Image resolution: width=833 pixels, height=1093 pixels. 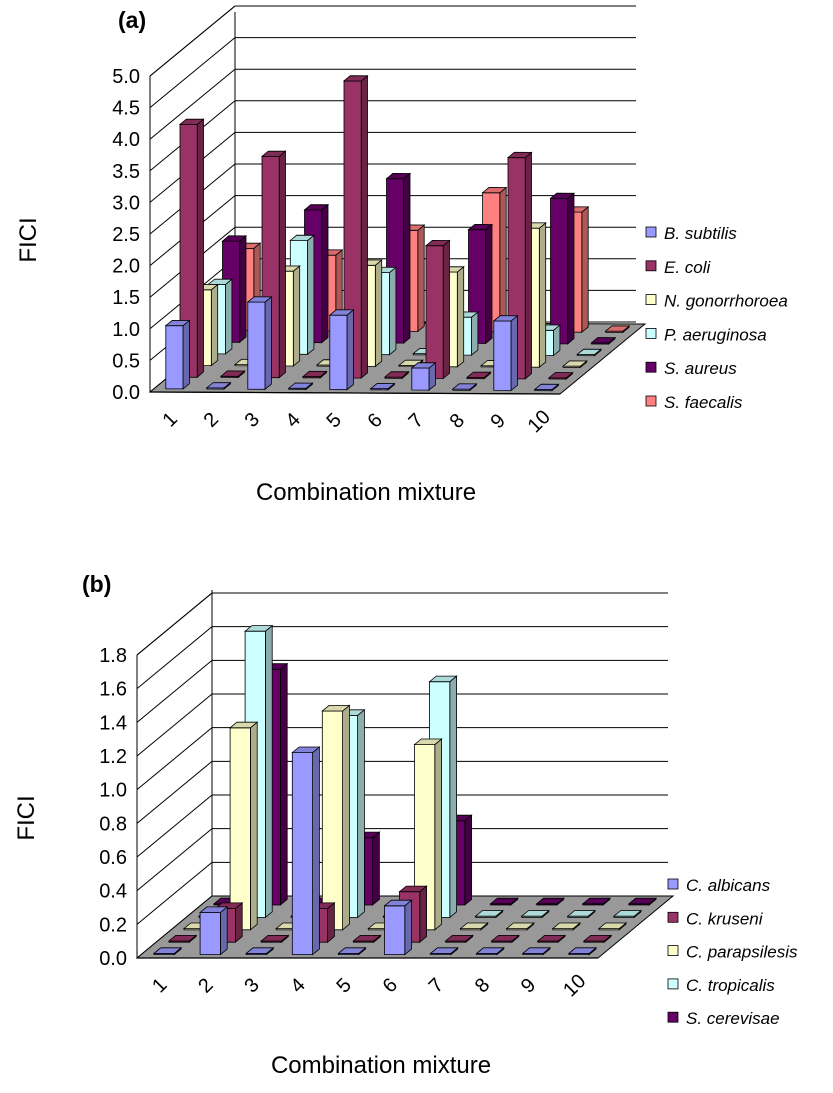 What do you see at coordinates (113, 824) in the screenshot?
I see `y-tick-label: 0.8` at bounding box center [113, 824].